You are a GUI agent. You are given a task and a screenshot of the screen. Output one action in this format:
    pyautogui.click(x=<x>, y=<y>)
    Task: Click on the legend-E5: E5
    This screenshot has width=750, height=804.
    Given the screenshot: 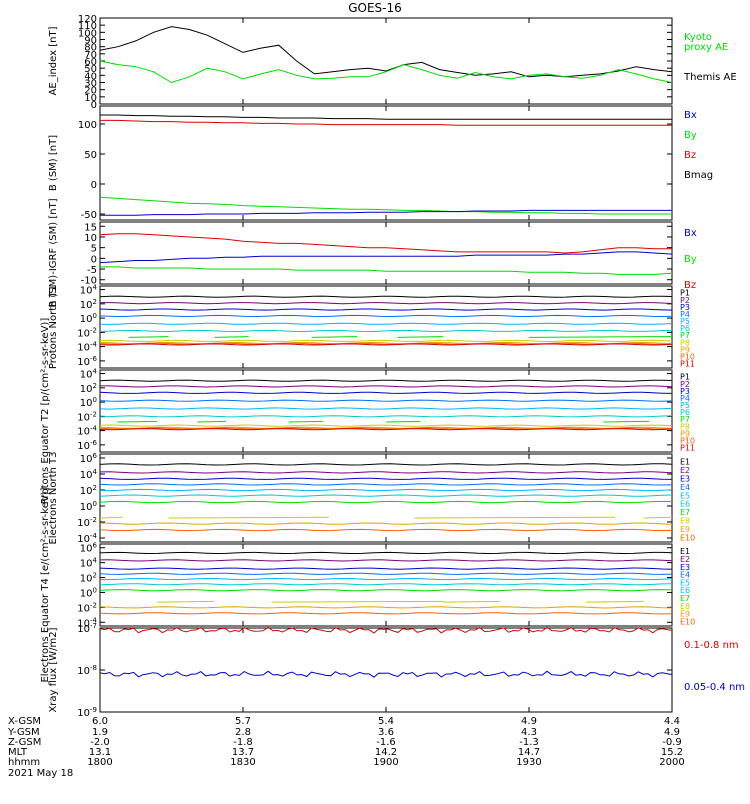 What is the action you would take?
    pyautogui.click(x=685, y=582)
    